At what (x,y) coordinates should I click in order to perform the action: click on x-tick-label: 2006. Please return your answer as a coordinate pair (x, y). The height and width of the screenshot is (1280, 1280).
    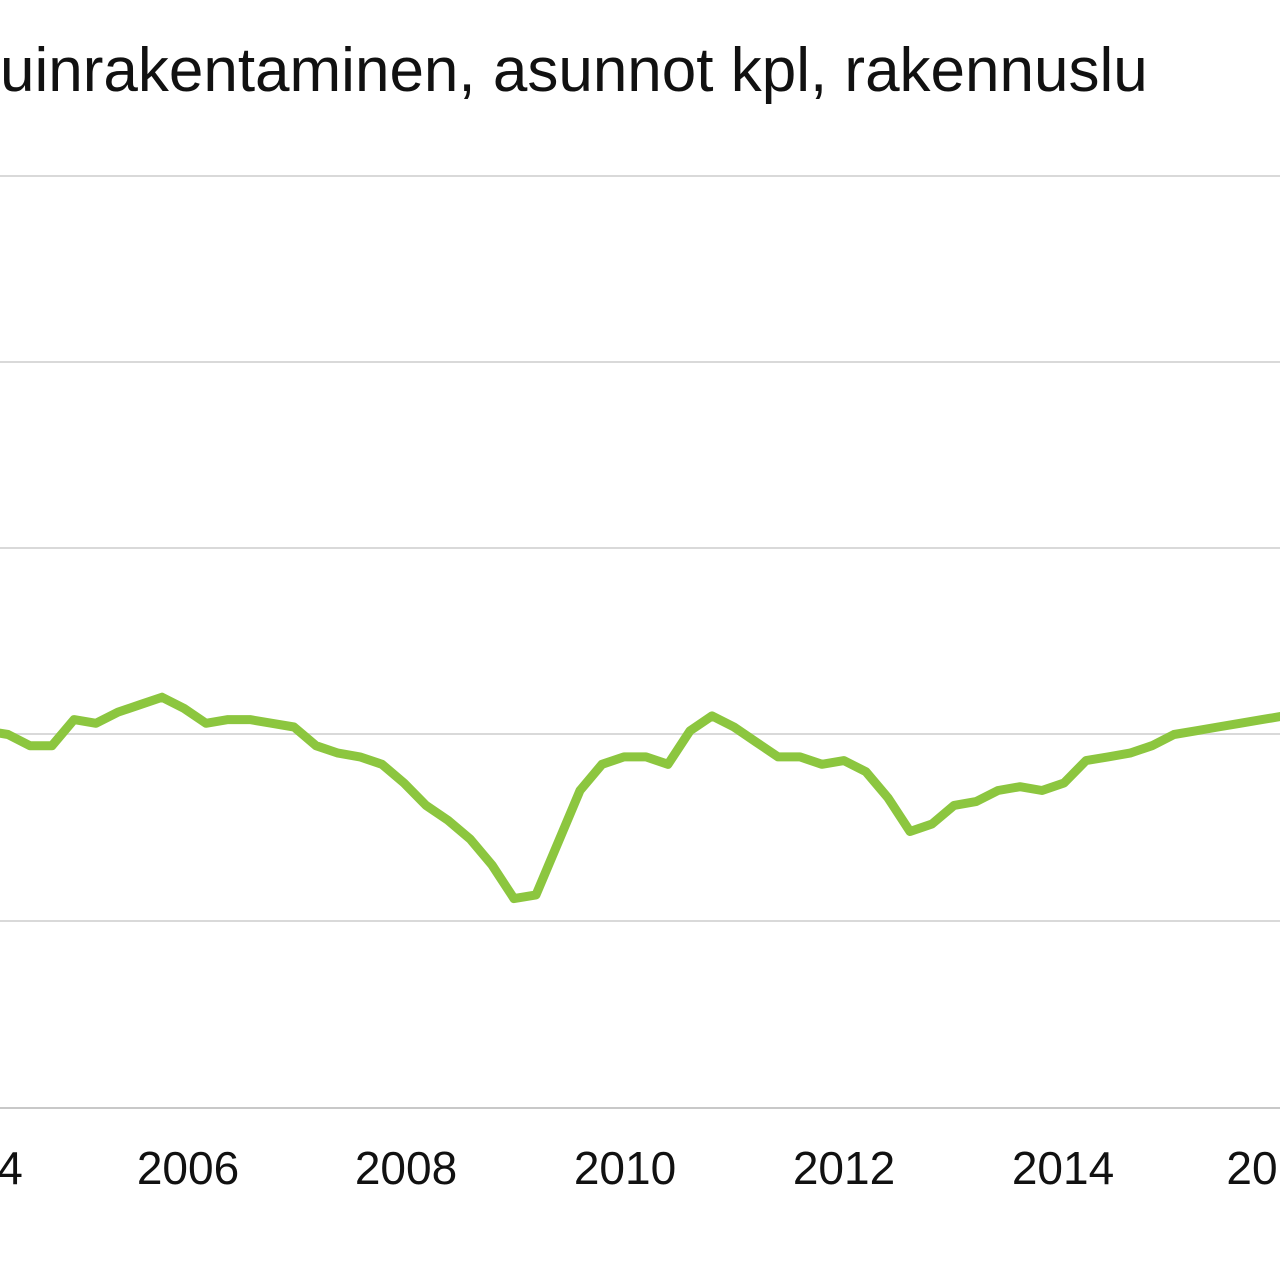
    Looking at the image, I should click on (188, 1168).